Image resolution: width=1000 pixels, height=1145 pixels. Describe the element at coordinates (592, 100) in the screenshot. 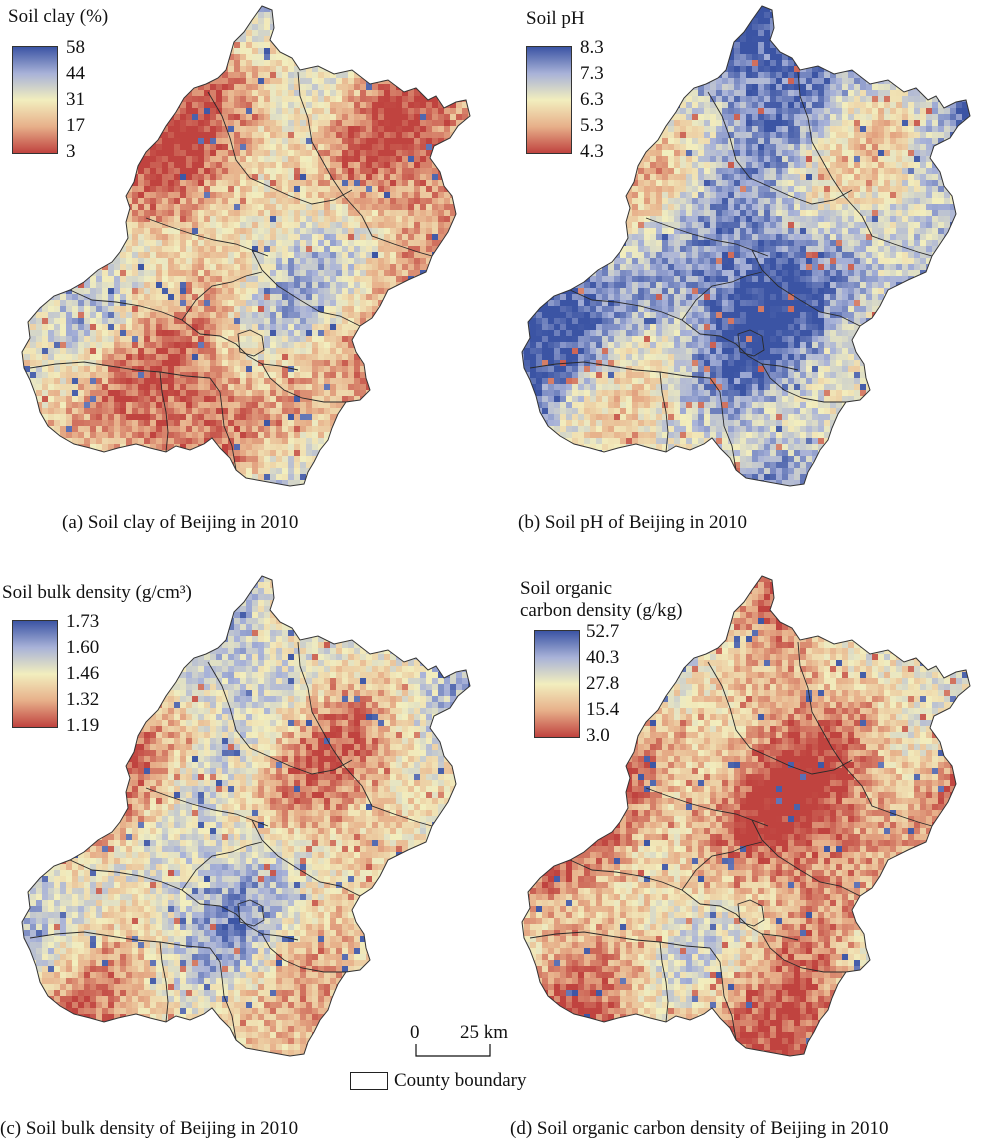

I see `legend-tick-3: 6.3` at that location.